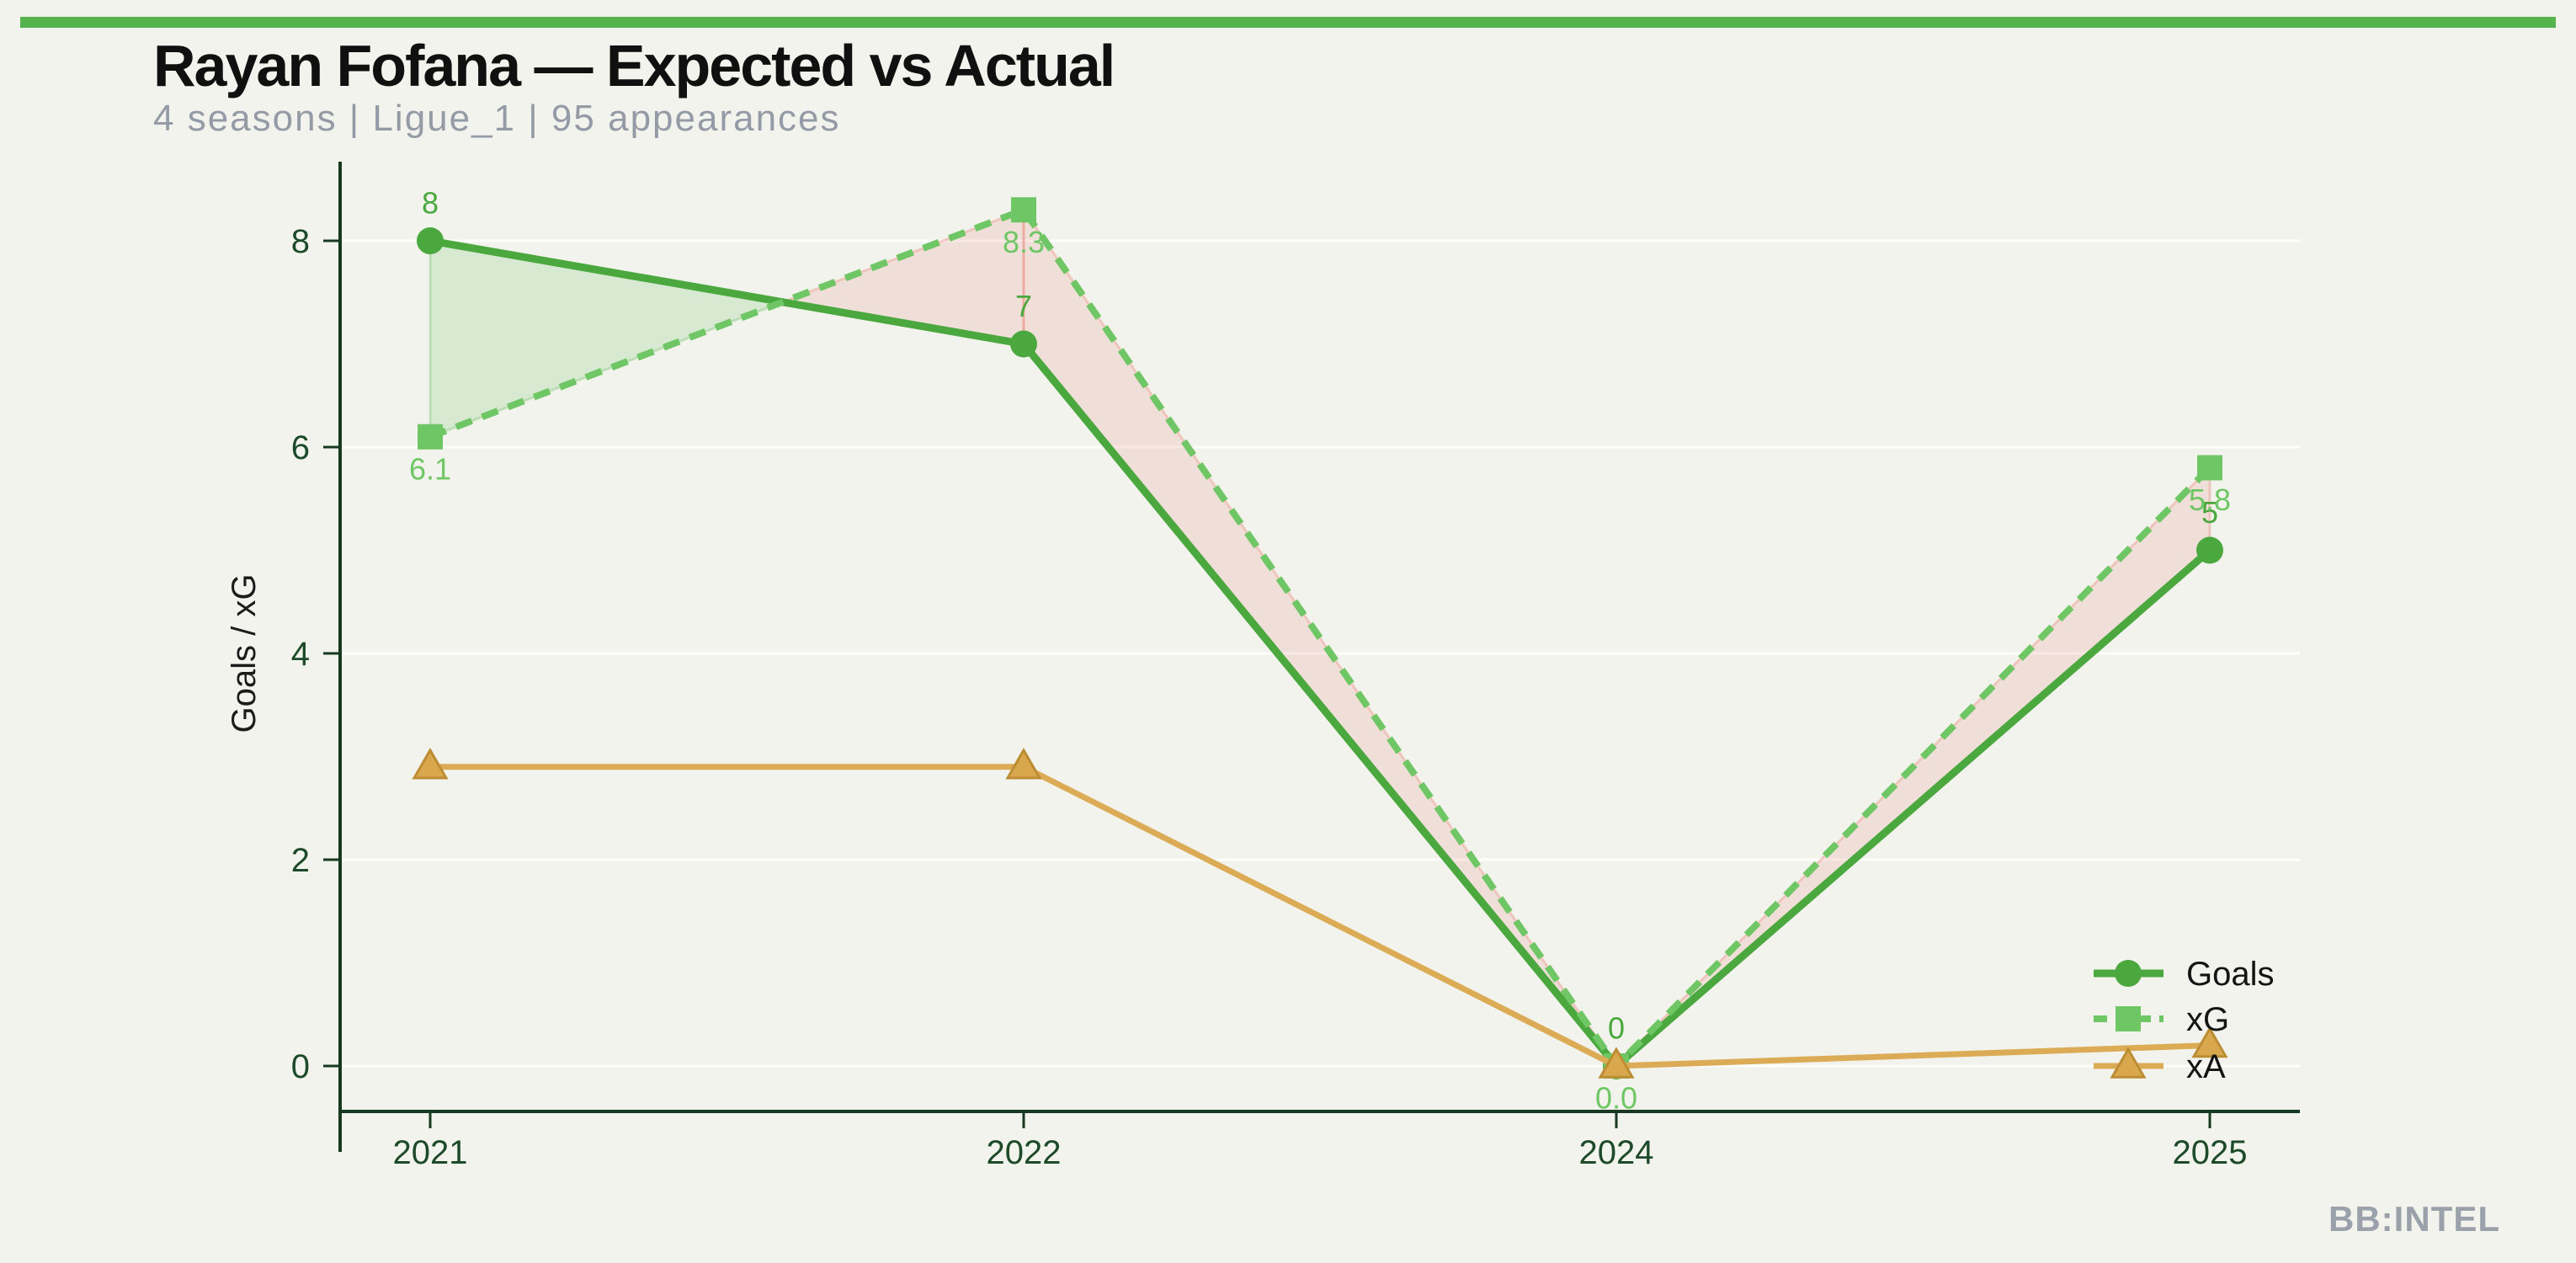 The width and height of the screenshot is (2576, 1263). Describe the element at coordinates (300, 654) in the screenshot. I see `y-tick-label: 4` at that location.